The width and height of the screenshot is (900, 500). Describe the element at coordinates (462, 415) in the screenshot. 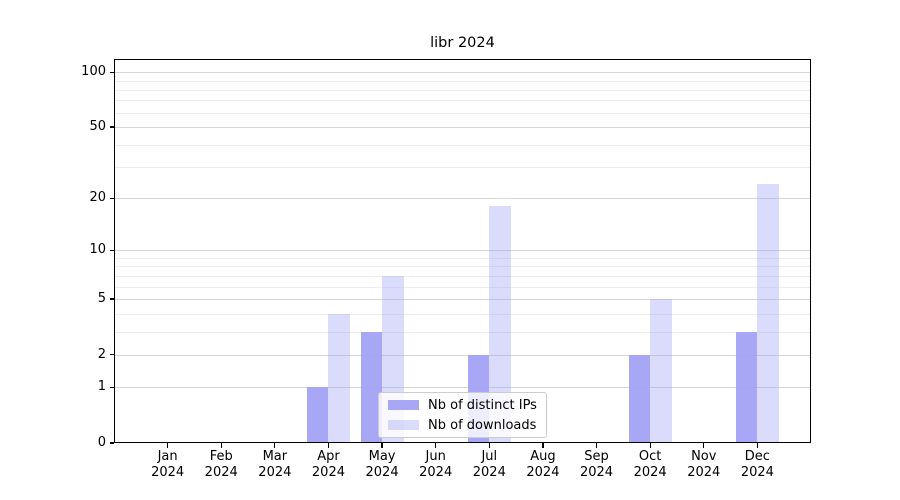

I see `legend: Nb of distinct IPs Nb of downloads` at that location.